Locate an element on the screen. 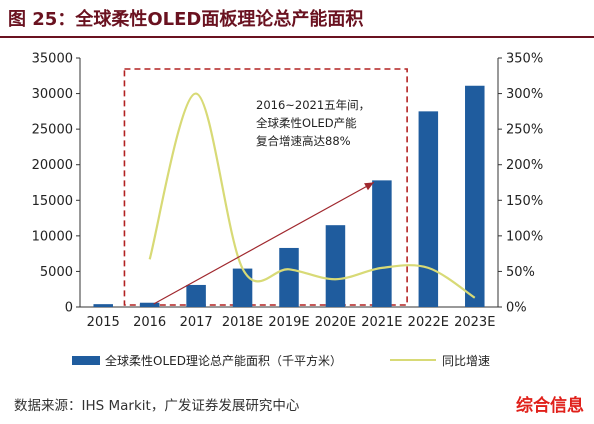  y-left-tick-label: 15000 is located at coordinates (52, 201).